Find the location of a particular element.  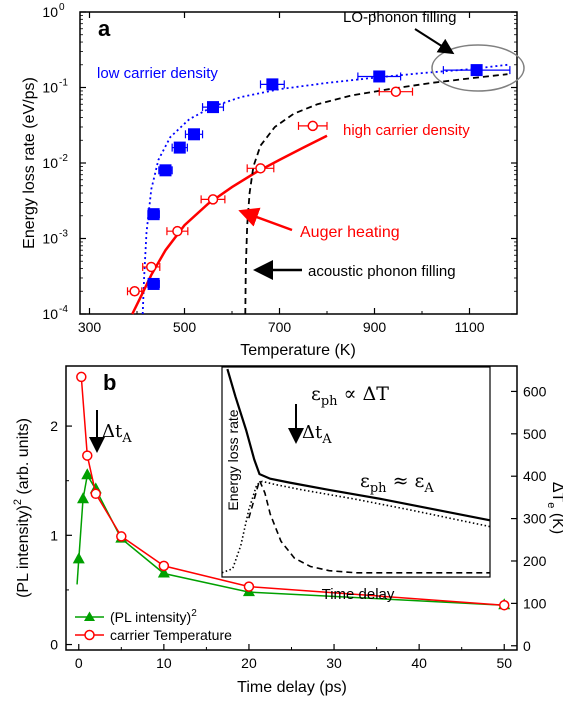

inset-eq-2: εph ≈ εA is located at coordinates (397, 483).